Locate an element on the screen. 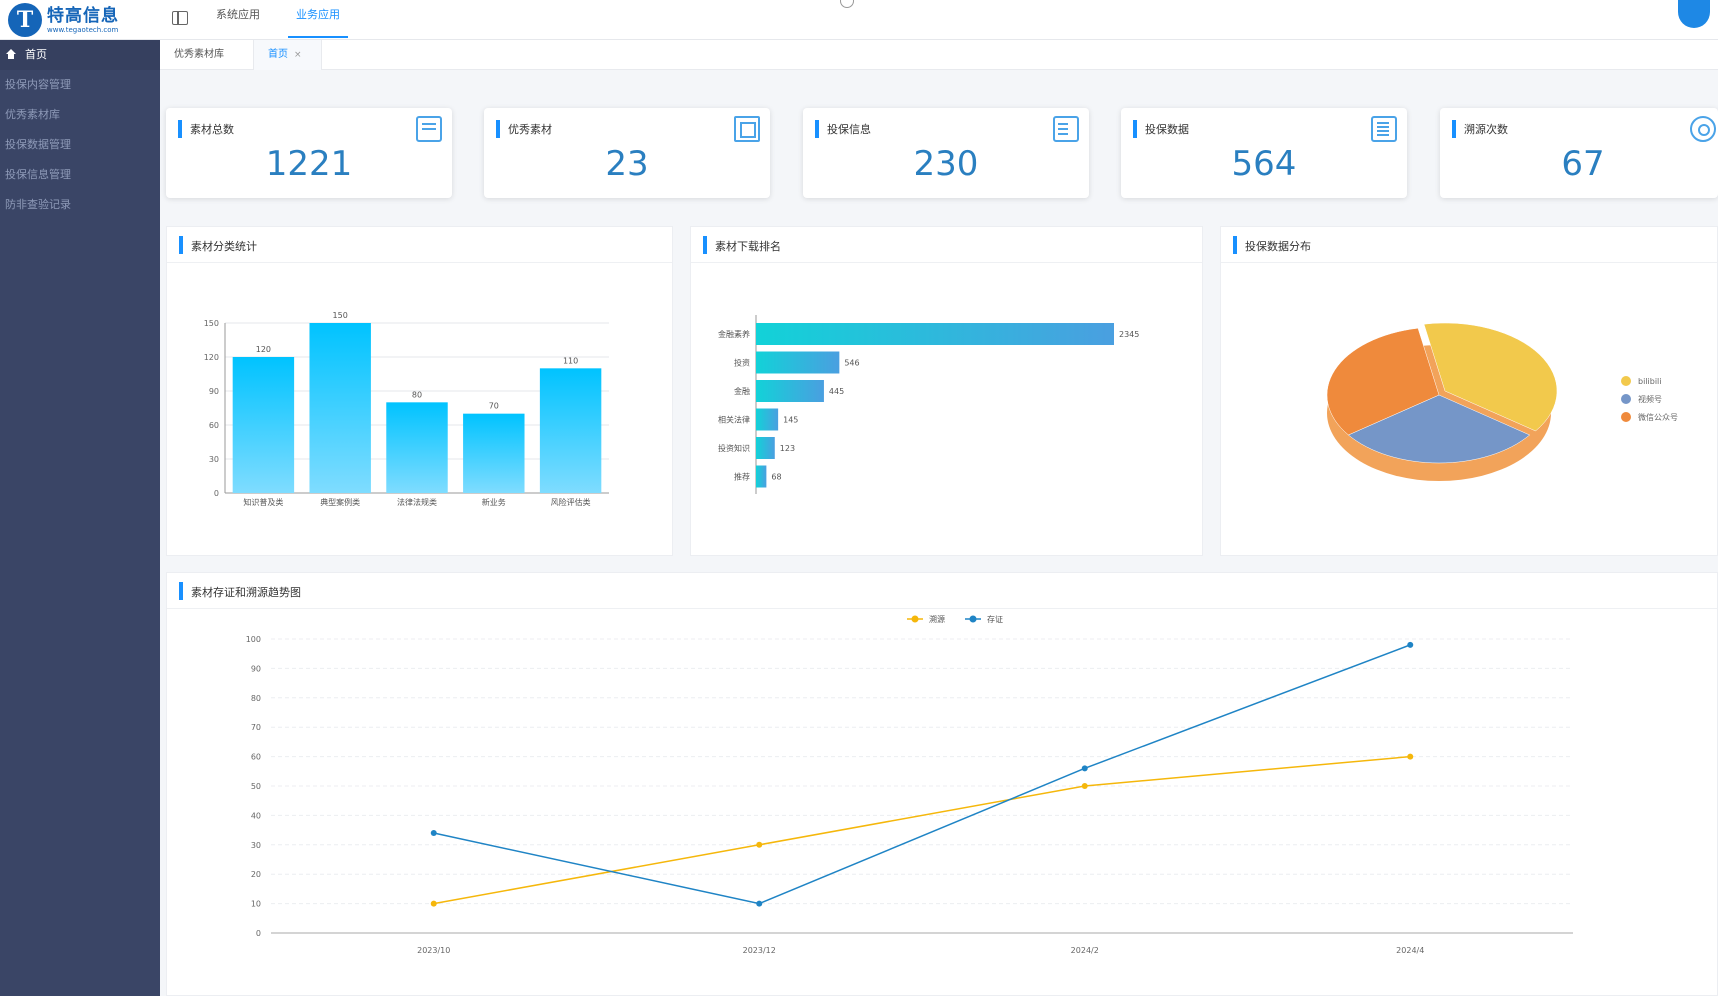  panel-title: 素材下载排名 is located at coordinates (748, 246).